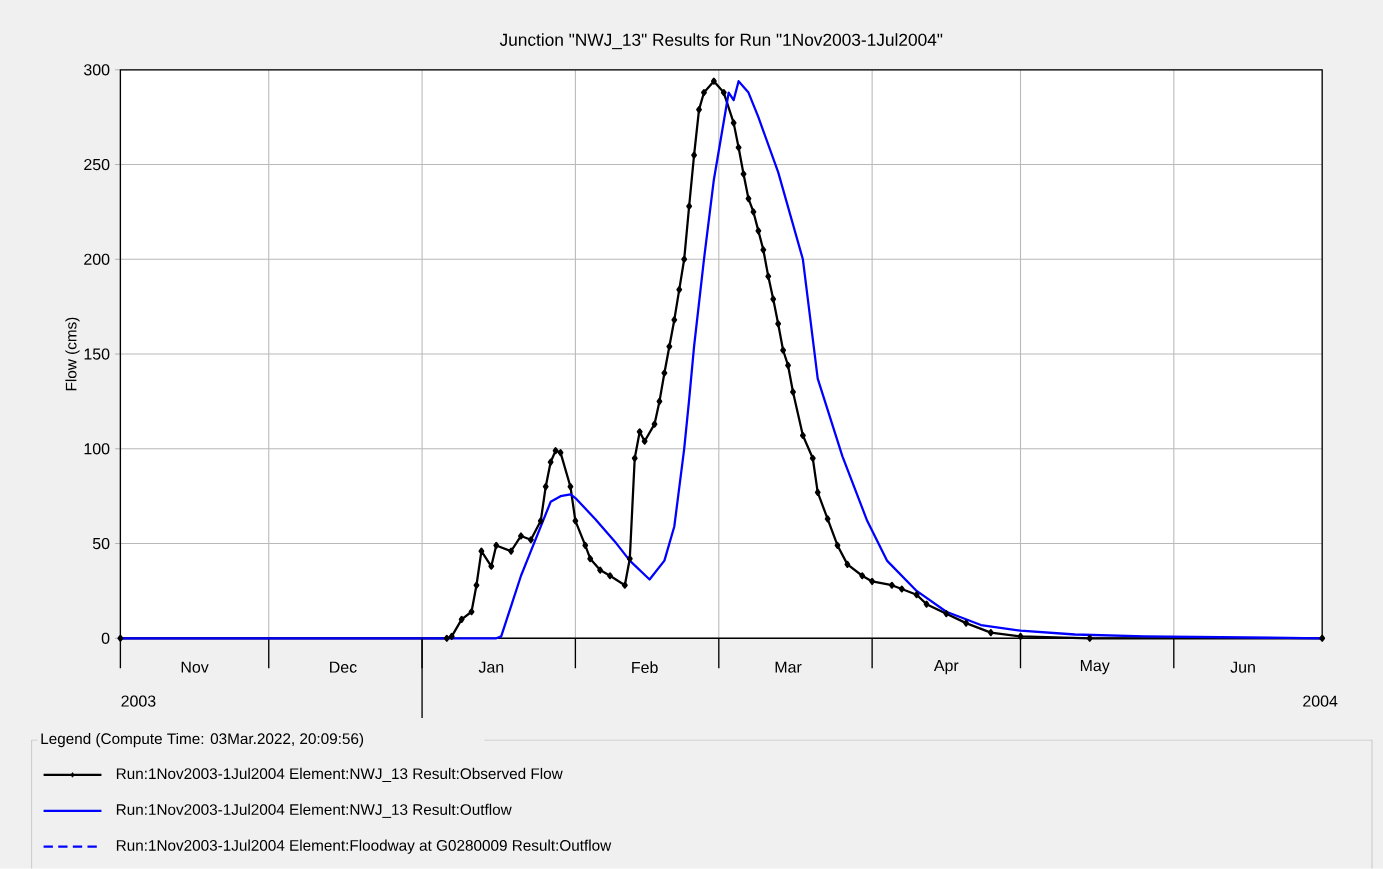  Describe the element at coordinates (96, 70) in the screenshot. I see `y-tick-label: 300` at that location.